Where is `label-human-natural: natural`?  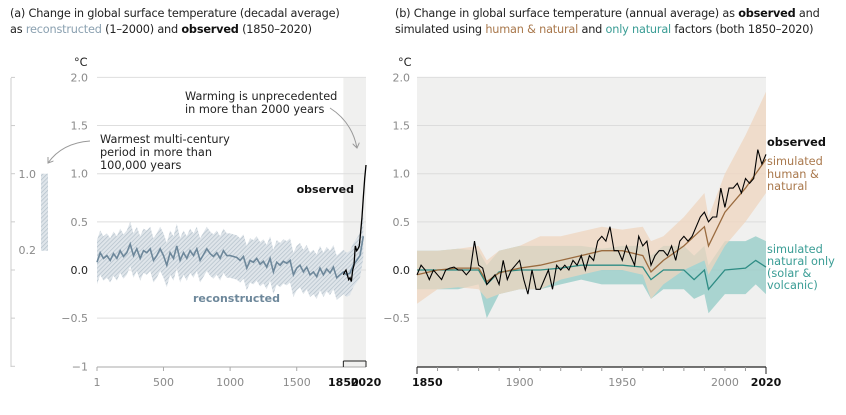
label-human-natural: natural is located at coordinates (787, 186).